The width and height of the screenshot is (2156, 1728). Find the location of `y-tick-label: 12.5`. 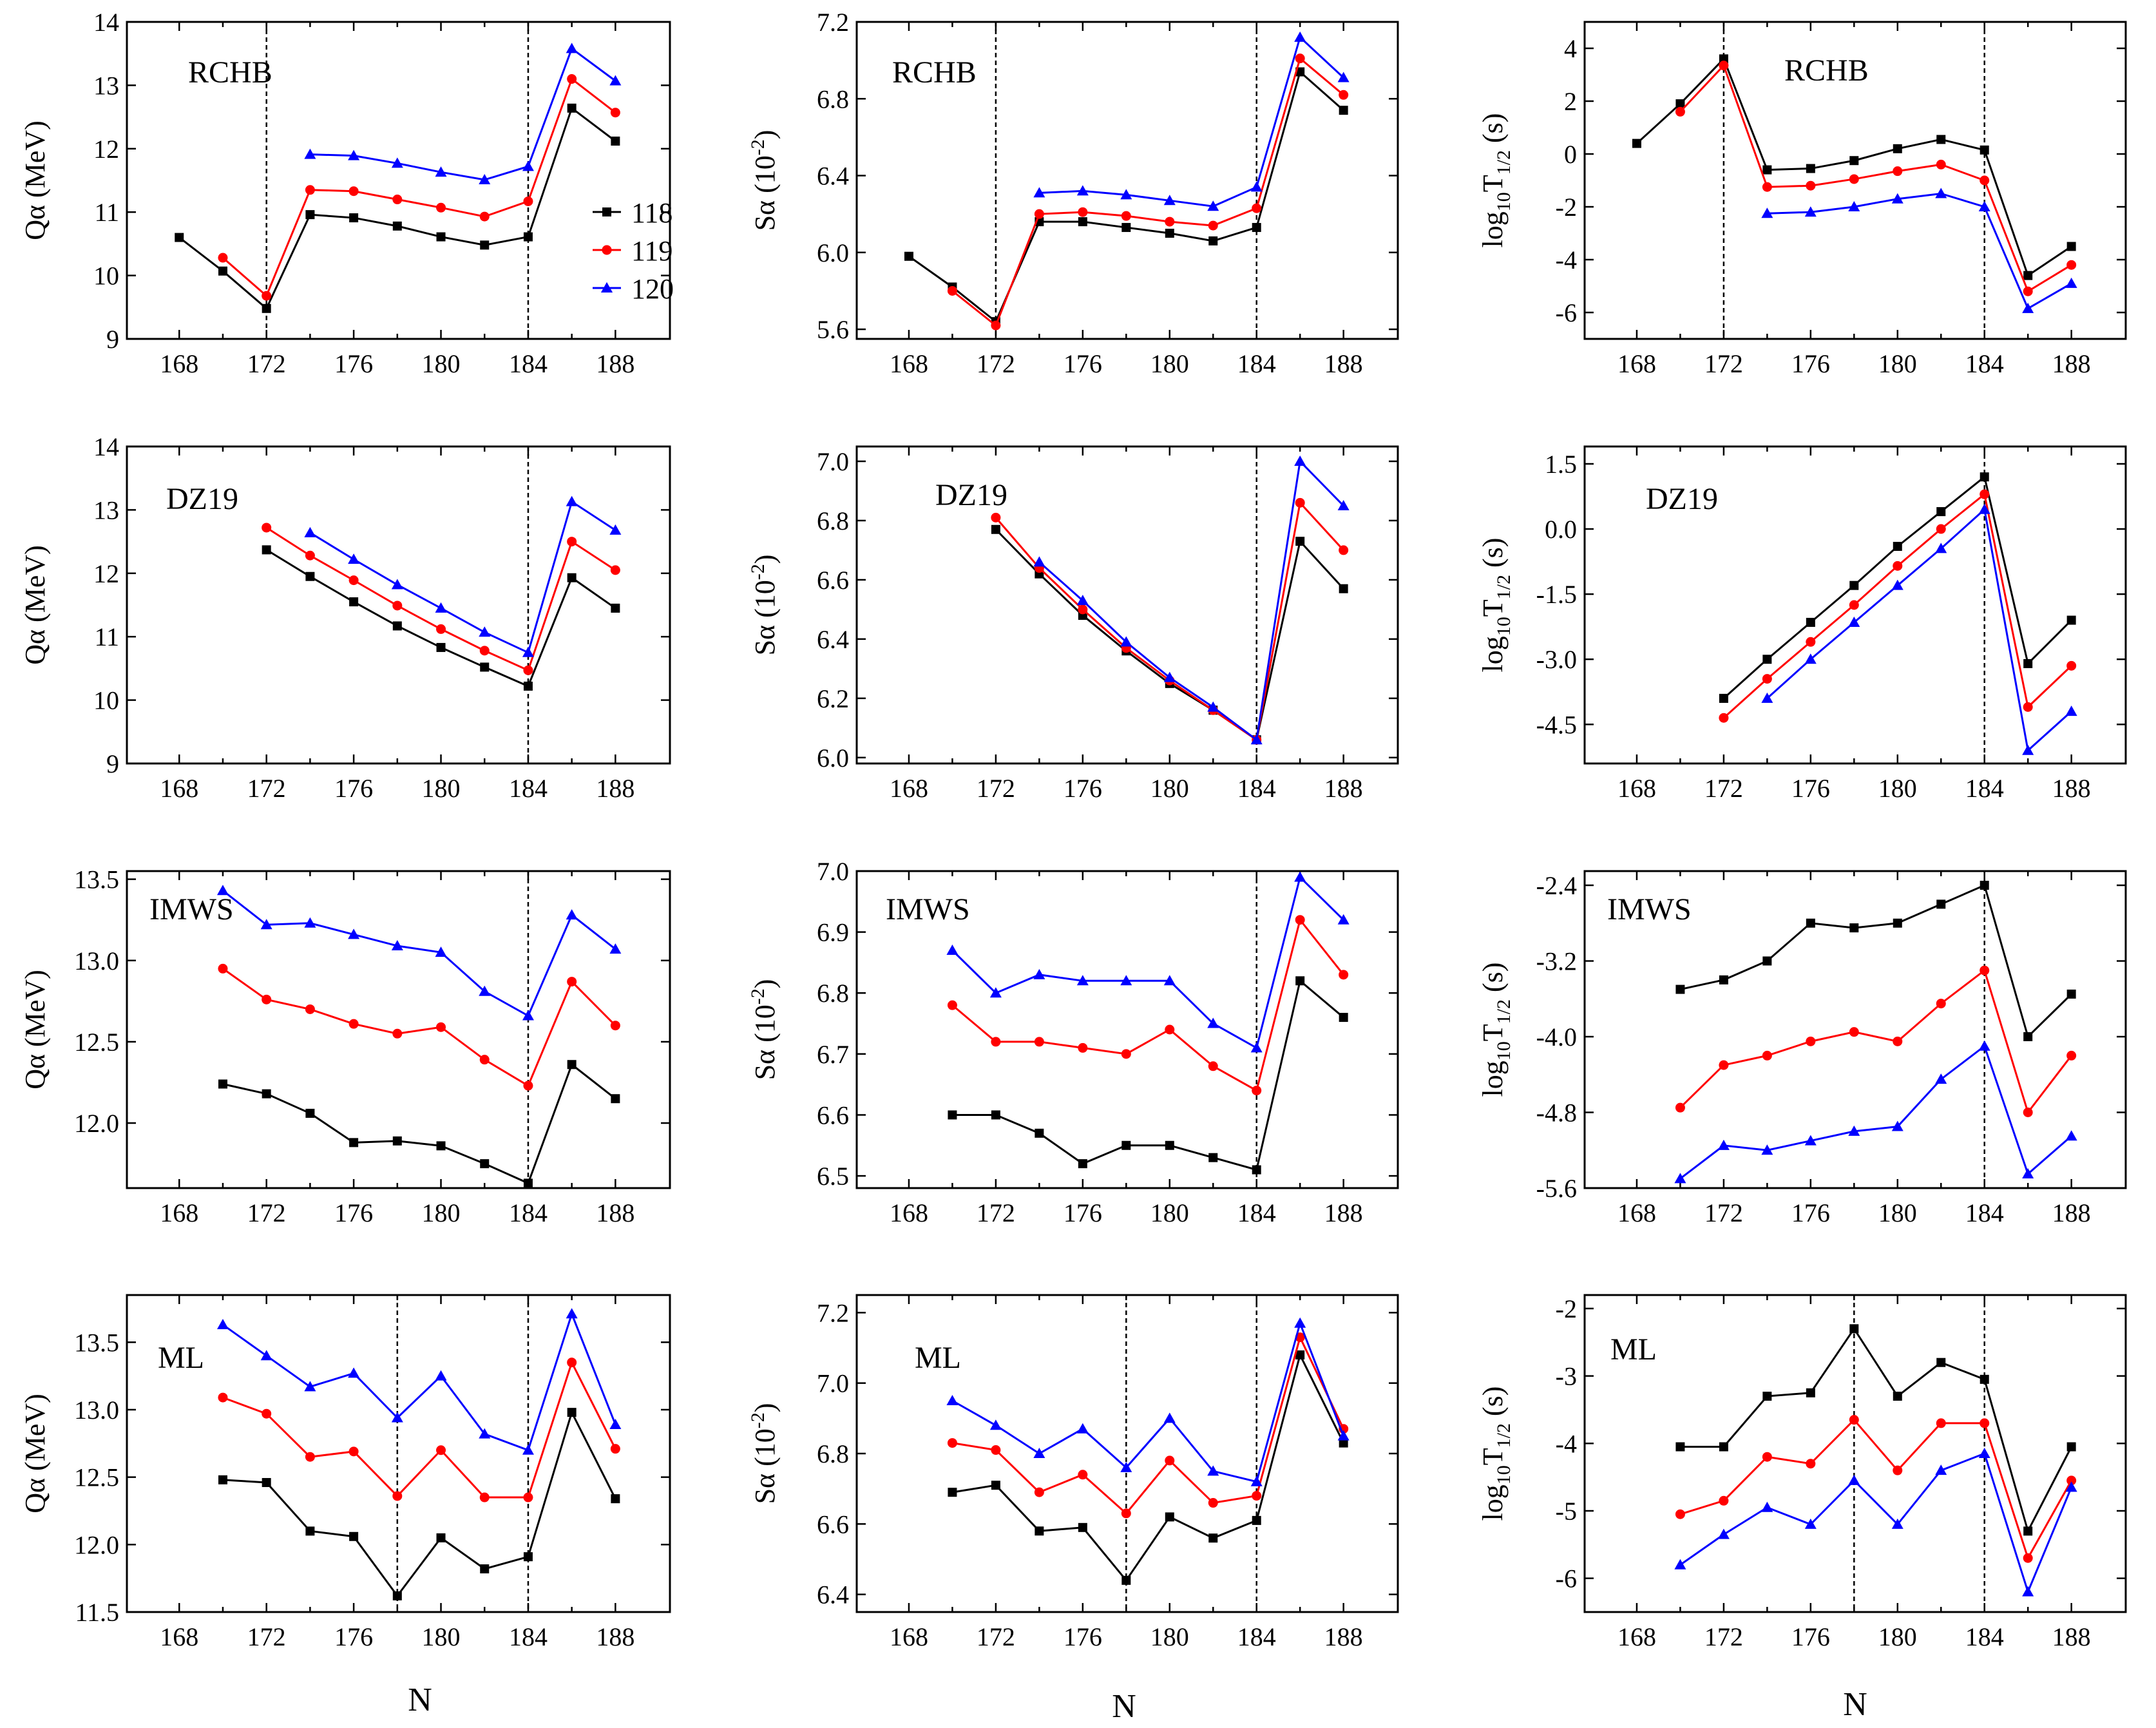

y-tick-label: 12.5 is located at coordinates (96, 1042).